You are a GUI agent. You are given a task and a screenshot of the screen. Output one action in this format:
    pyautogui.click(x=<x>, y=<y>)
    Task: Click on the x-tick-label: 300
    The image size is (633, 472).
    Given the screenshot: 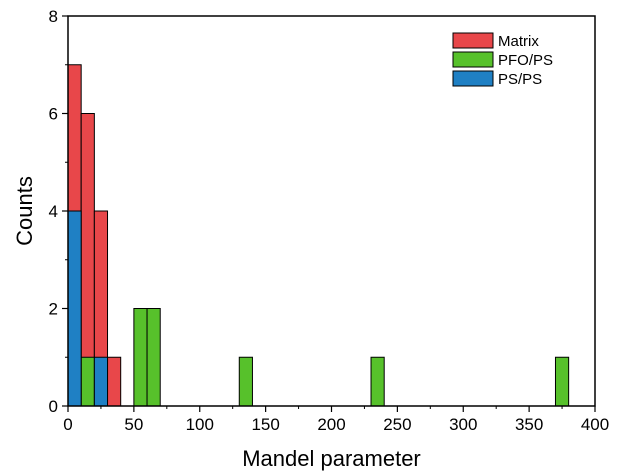 What is the action you would take?
    pyautogui.click(x=463, y=424)
    